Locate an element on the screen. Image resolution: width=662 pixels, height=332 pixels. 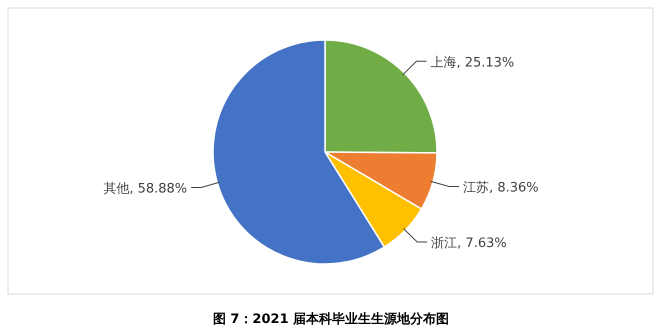
slice-label: 浙江 is located at coordinates (444, 243).